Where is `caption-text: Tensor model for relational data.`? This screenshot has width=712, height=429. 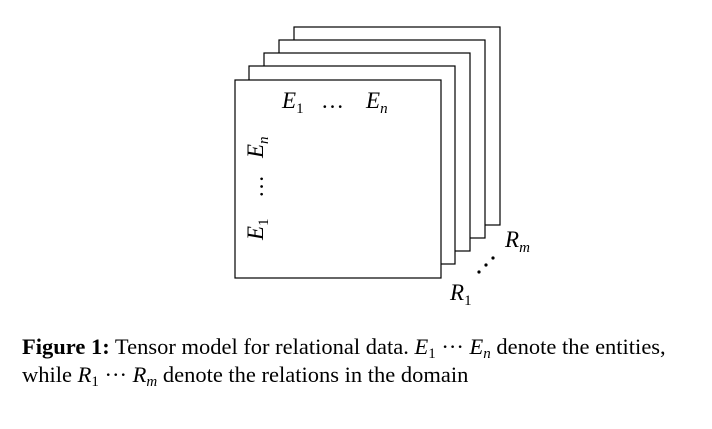
caption-text: Tensor model for relational data. is located at coordinates (261, 346).